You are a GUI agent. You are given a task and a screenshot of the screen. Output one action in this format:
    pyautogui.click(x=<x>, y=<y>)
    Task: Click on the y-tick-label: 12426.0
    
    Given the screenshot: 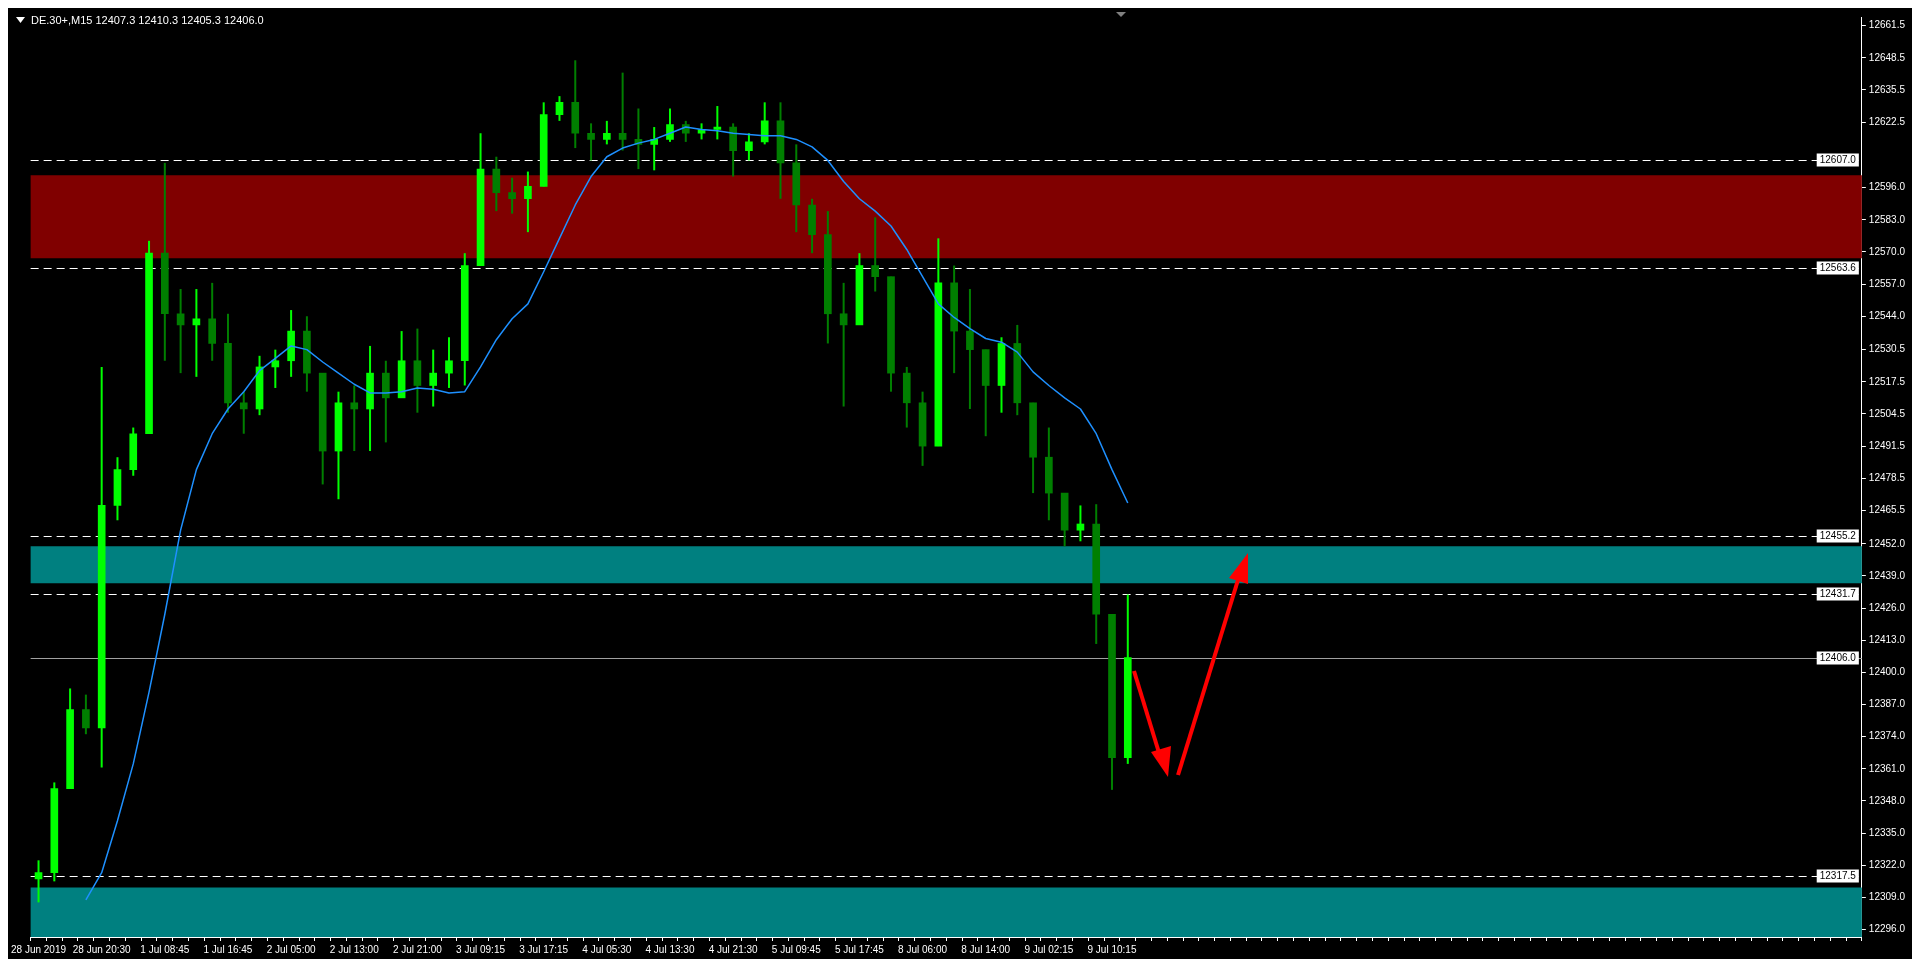 What is the action you would take?
    pyautogui.click(x=1887, y=607)
    